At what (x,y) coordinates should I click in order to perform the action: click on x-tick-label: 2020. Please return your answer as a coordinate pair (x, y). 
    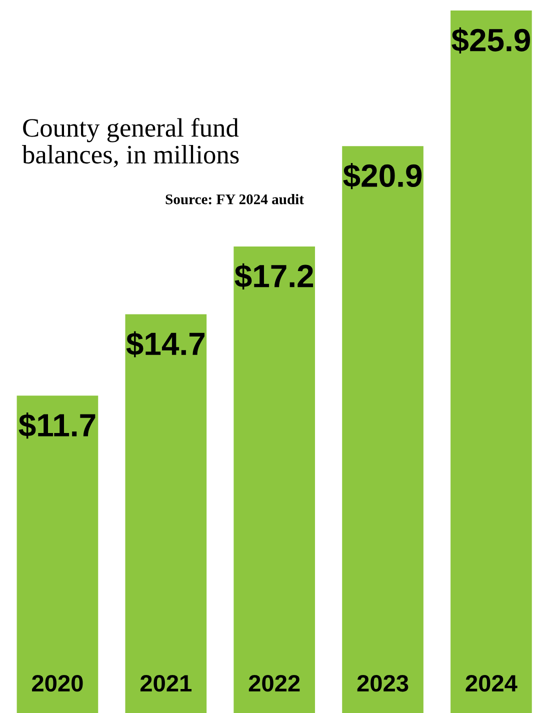
    Looking at the image, I should click on (57, 683).